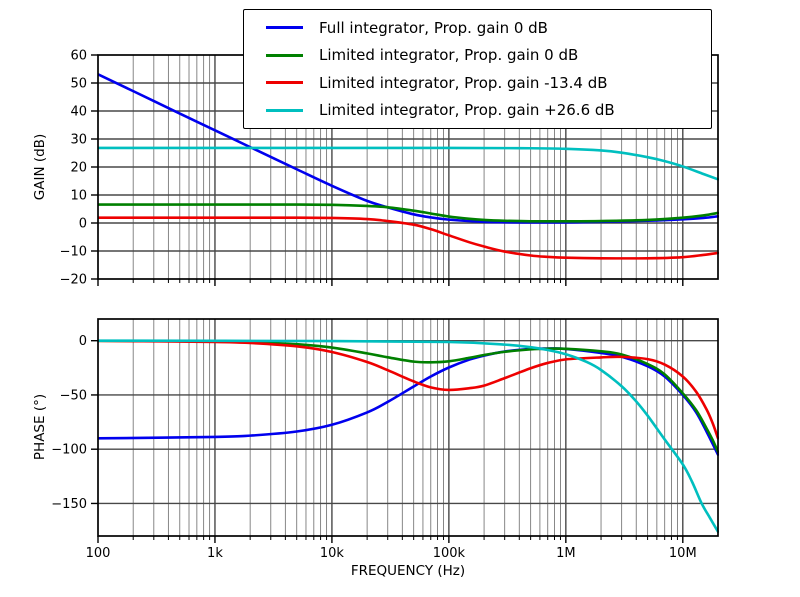  What do you see at coordinates (69, 450) in the screenshot?
I see `y-tick-label: −100` at bounding box center [69, 450].